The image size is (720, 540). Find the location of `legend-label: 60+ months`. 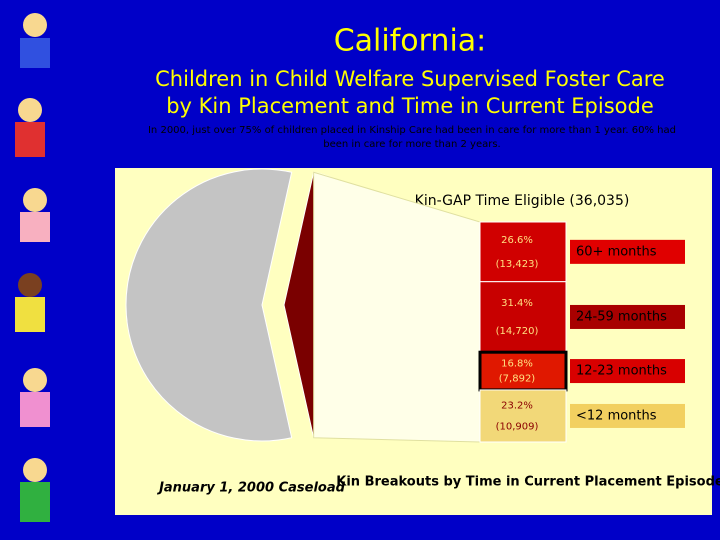

legend-label: 60+ months is located at coordinates (616, 251).